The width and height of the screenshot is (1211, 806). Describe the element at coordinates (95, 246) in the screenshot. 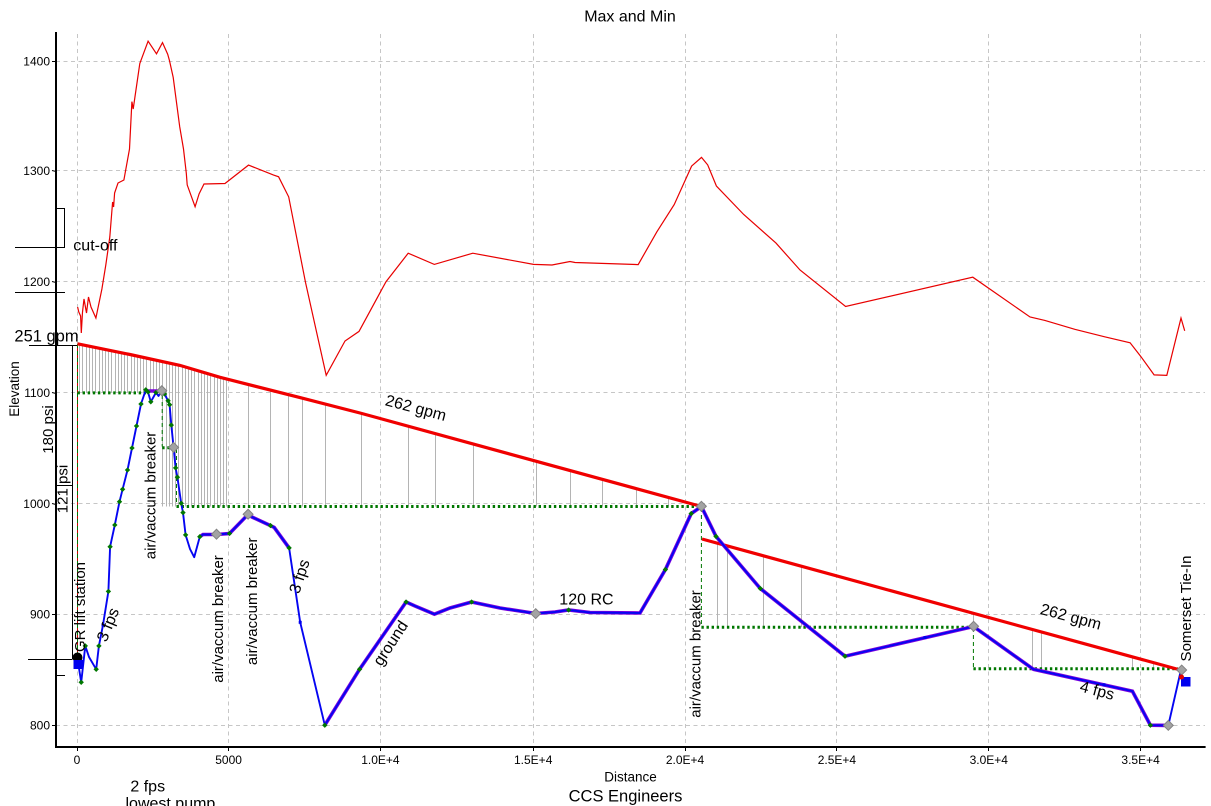

I see `svg-text: cut-off` at that location.